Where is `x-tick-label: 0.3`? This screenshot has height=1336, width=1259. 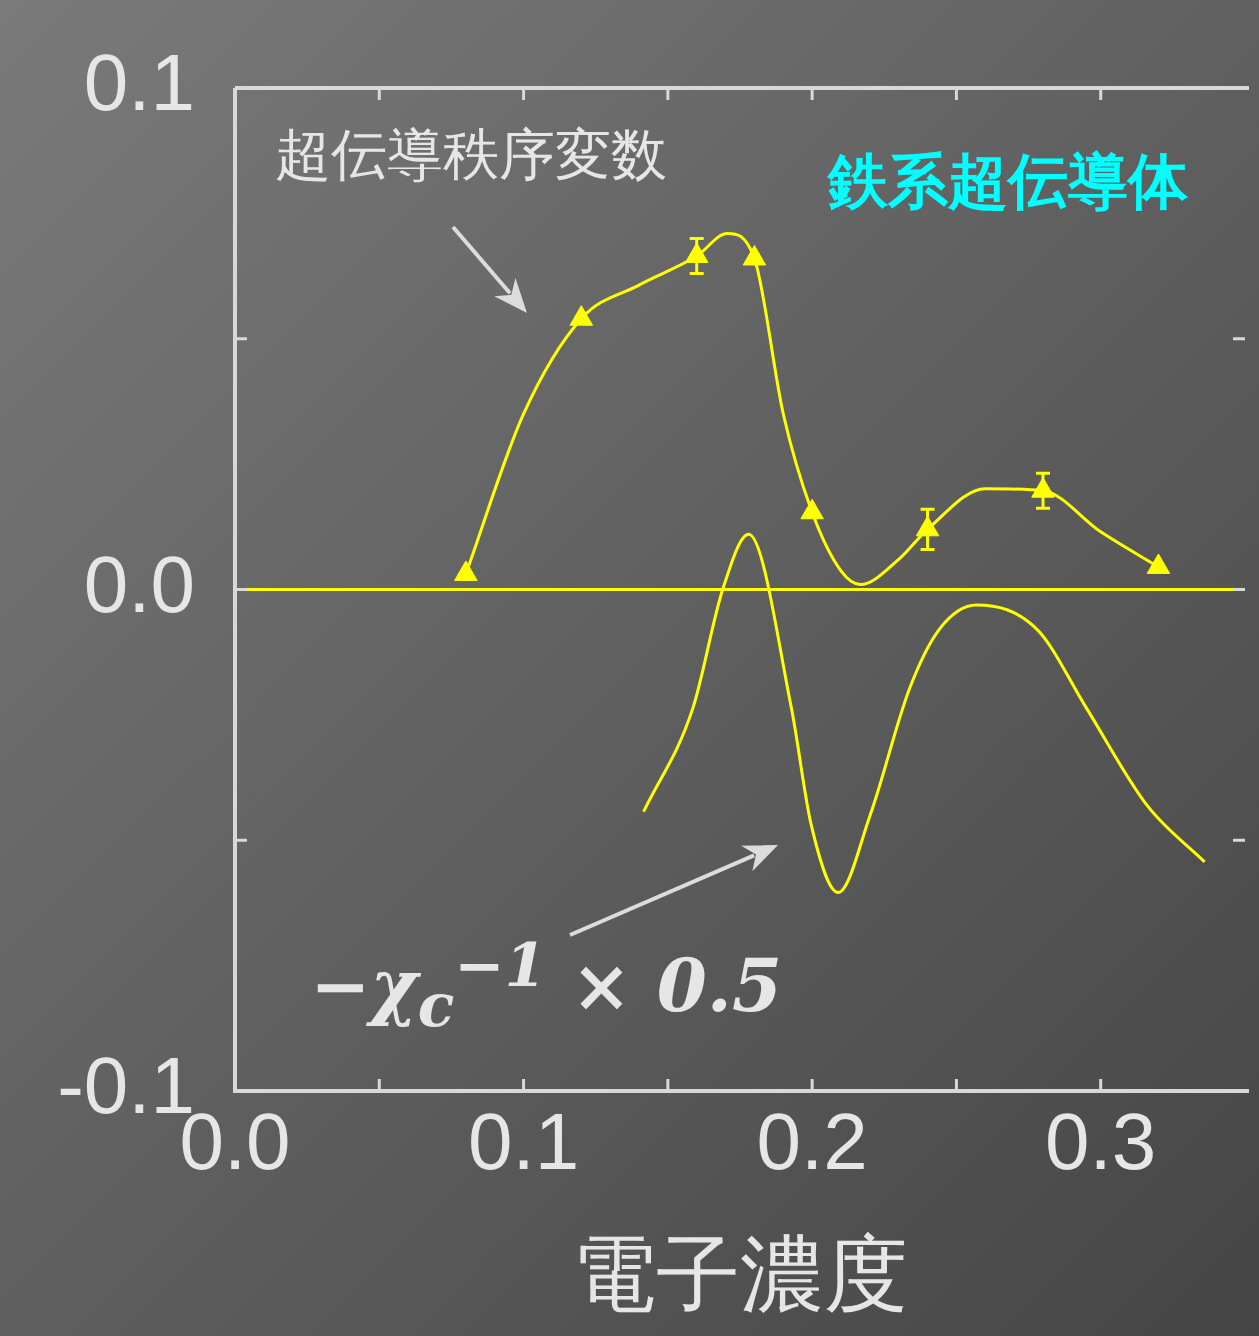
x-tick-label: 0.3 is located at coordinates (1101, 1142).